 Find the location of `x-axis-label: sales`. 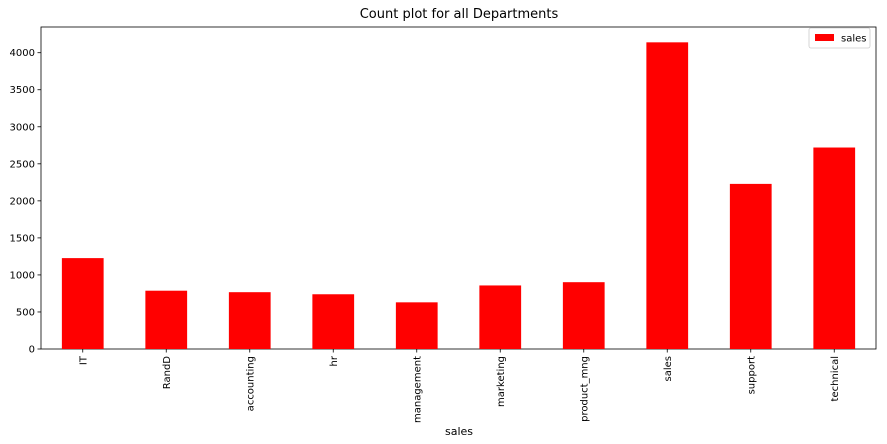

x-axis-label: sales is located at coordinates (459, 431).